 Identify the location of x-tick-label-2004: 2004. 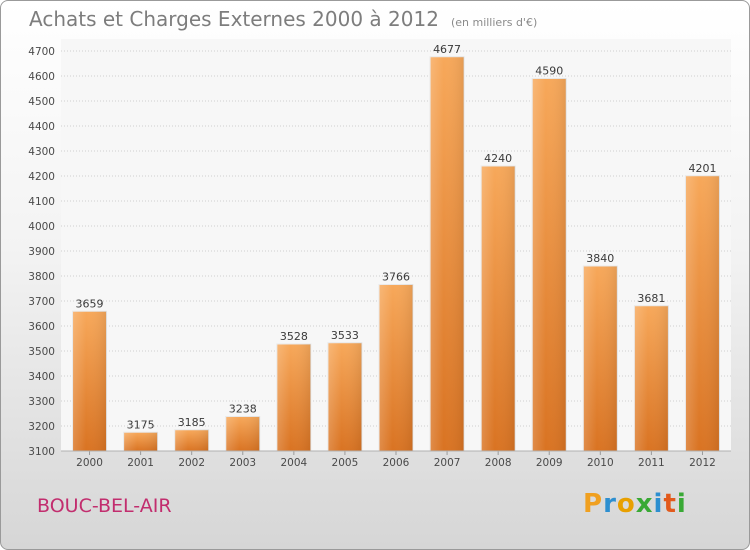
(293, 463).